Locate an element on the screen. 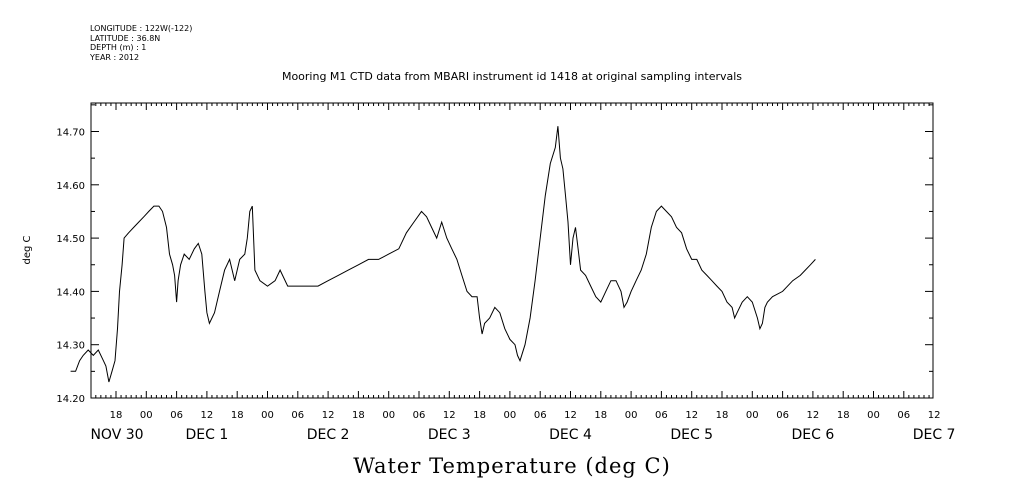 The image size is (1009, 504). x-day-label: DEC 3 is located at coordinates (449, 435).